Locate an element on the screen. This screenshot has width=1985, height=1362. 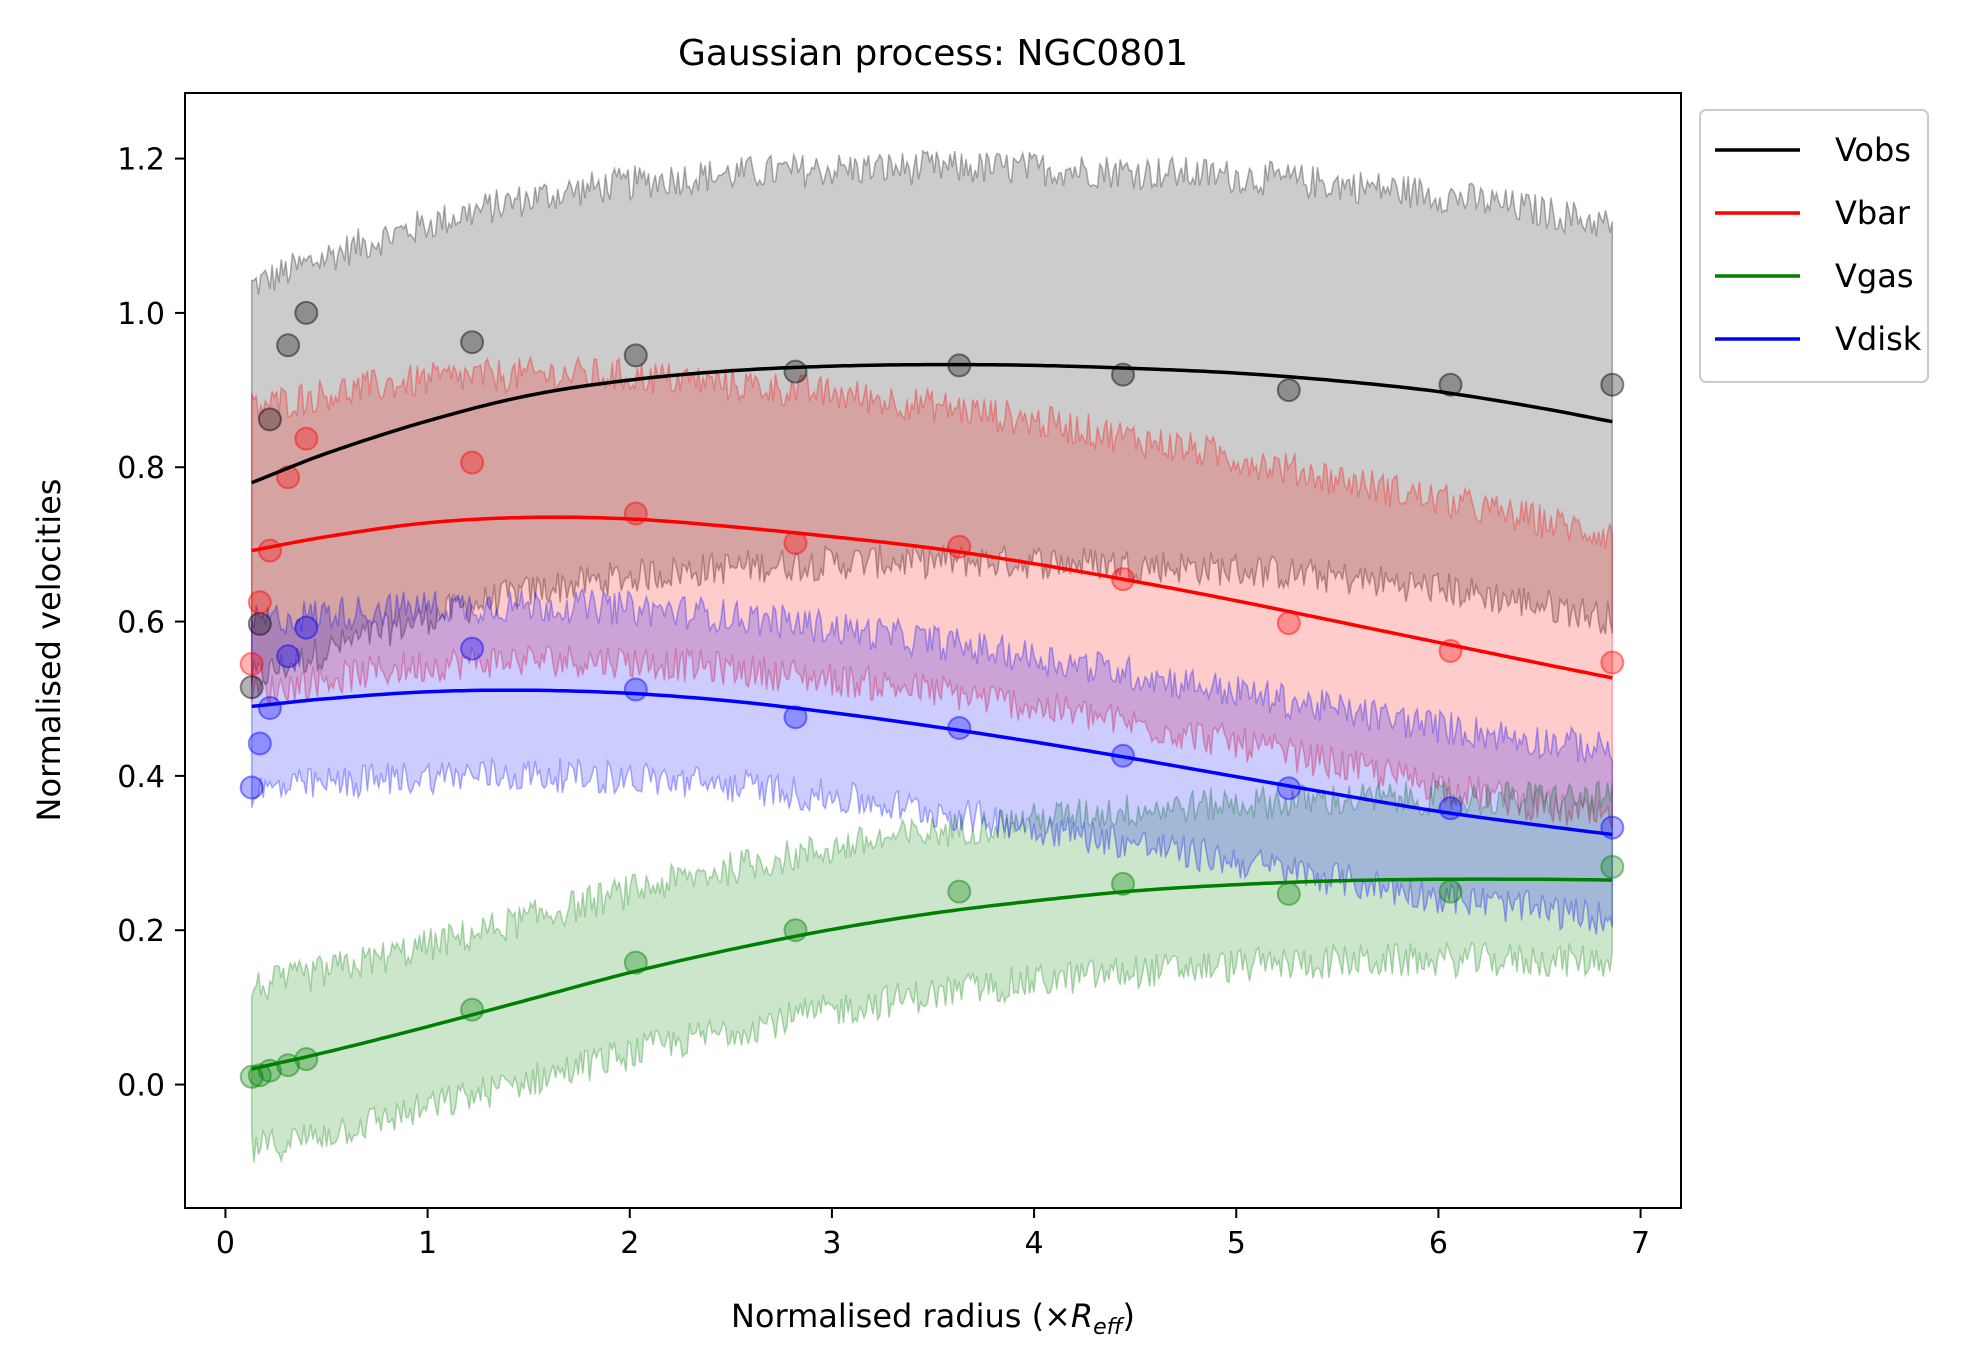
y-axis-ticks: 0.0 0.2 0.4 0.6 0.8 1.0 1.2 is located at coordinates (151, 623).